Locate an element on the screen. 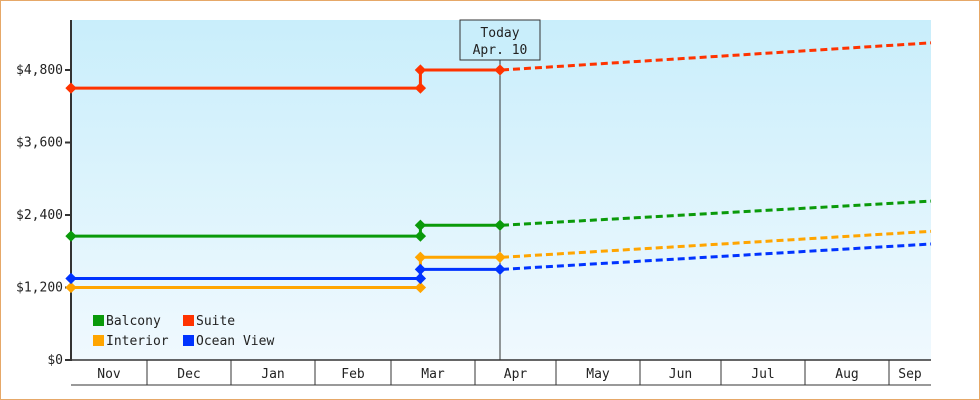 This screenshot has width=980, height=400. legend-item-interior: Interior is located at coordinates (131, 341).